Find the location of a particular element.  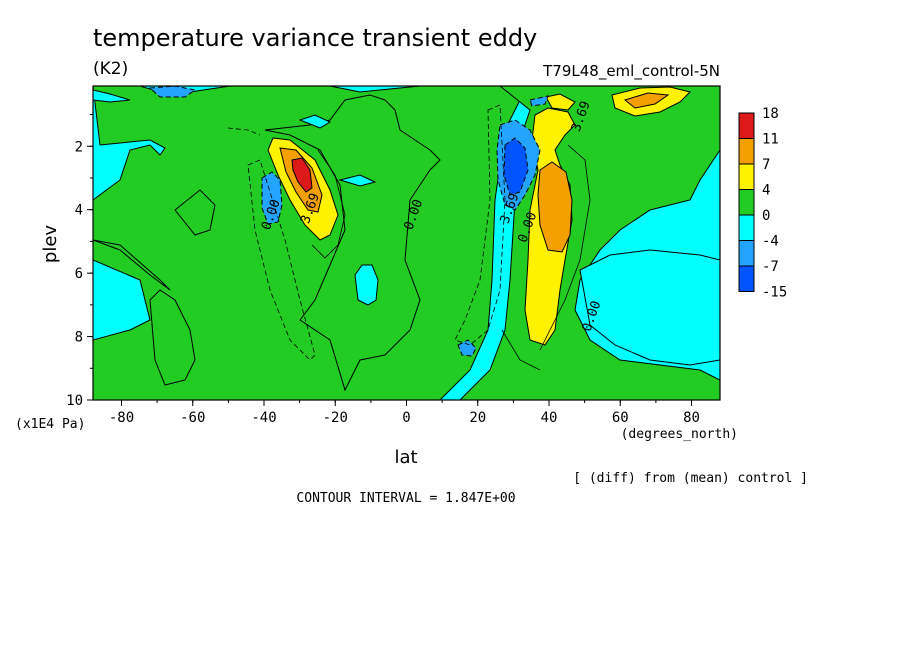

x-tick-label: 60 is located at coordinates (620, 418).